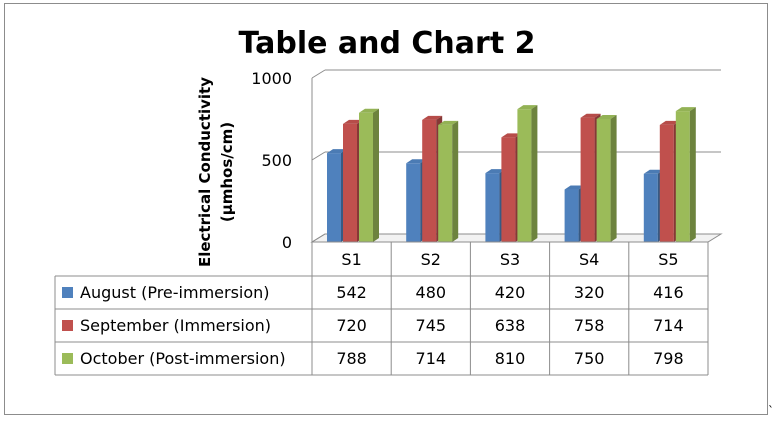 The height and width of the screenshot is (423, 774). I want to click on y-axis-ticks: 0 500 1000, so click(271, 160).